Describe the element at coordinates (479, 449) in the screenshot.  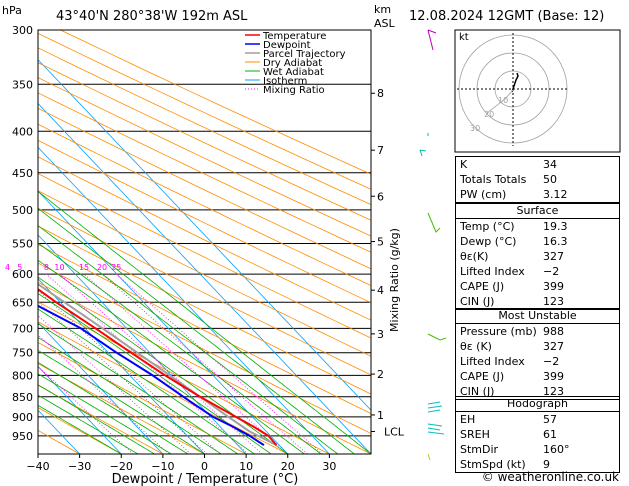
I see `stmdir-label: StmDir` at that location.